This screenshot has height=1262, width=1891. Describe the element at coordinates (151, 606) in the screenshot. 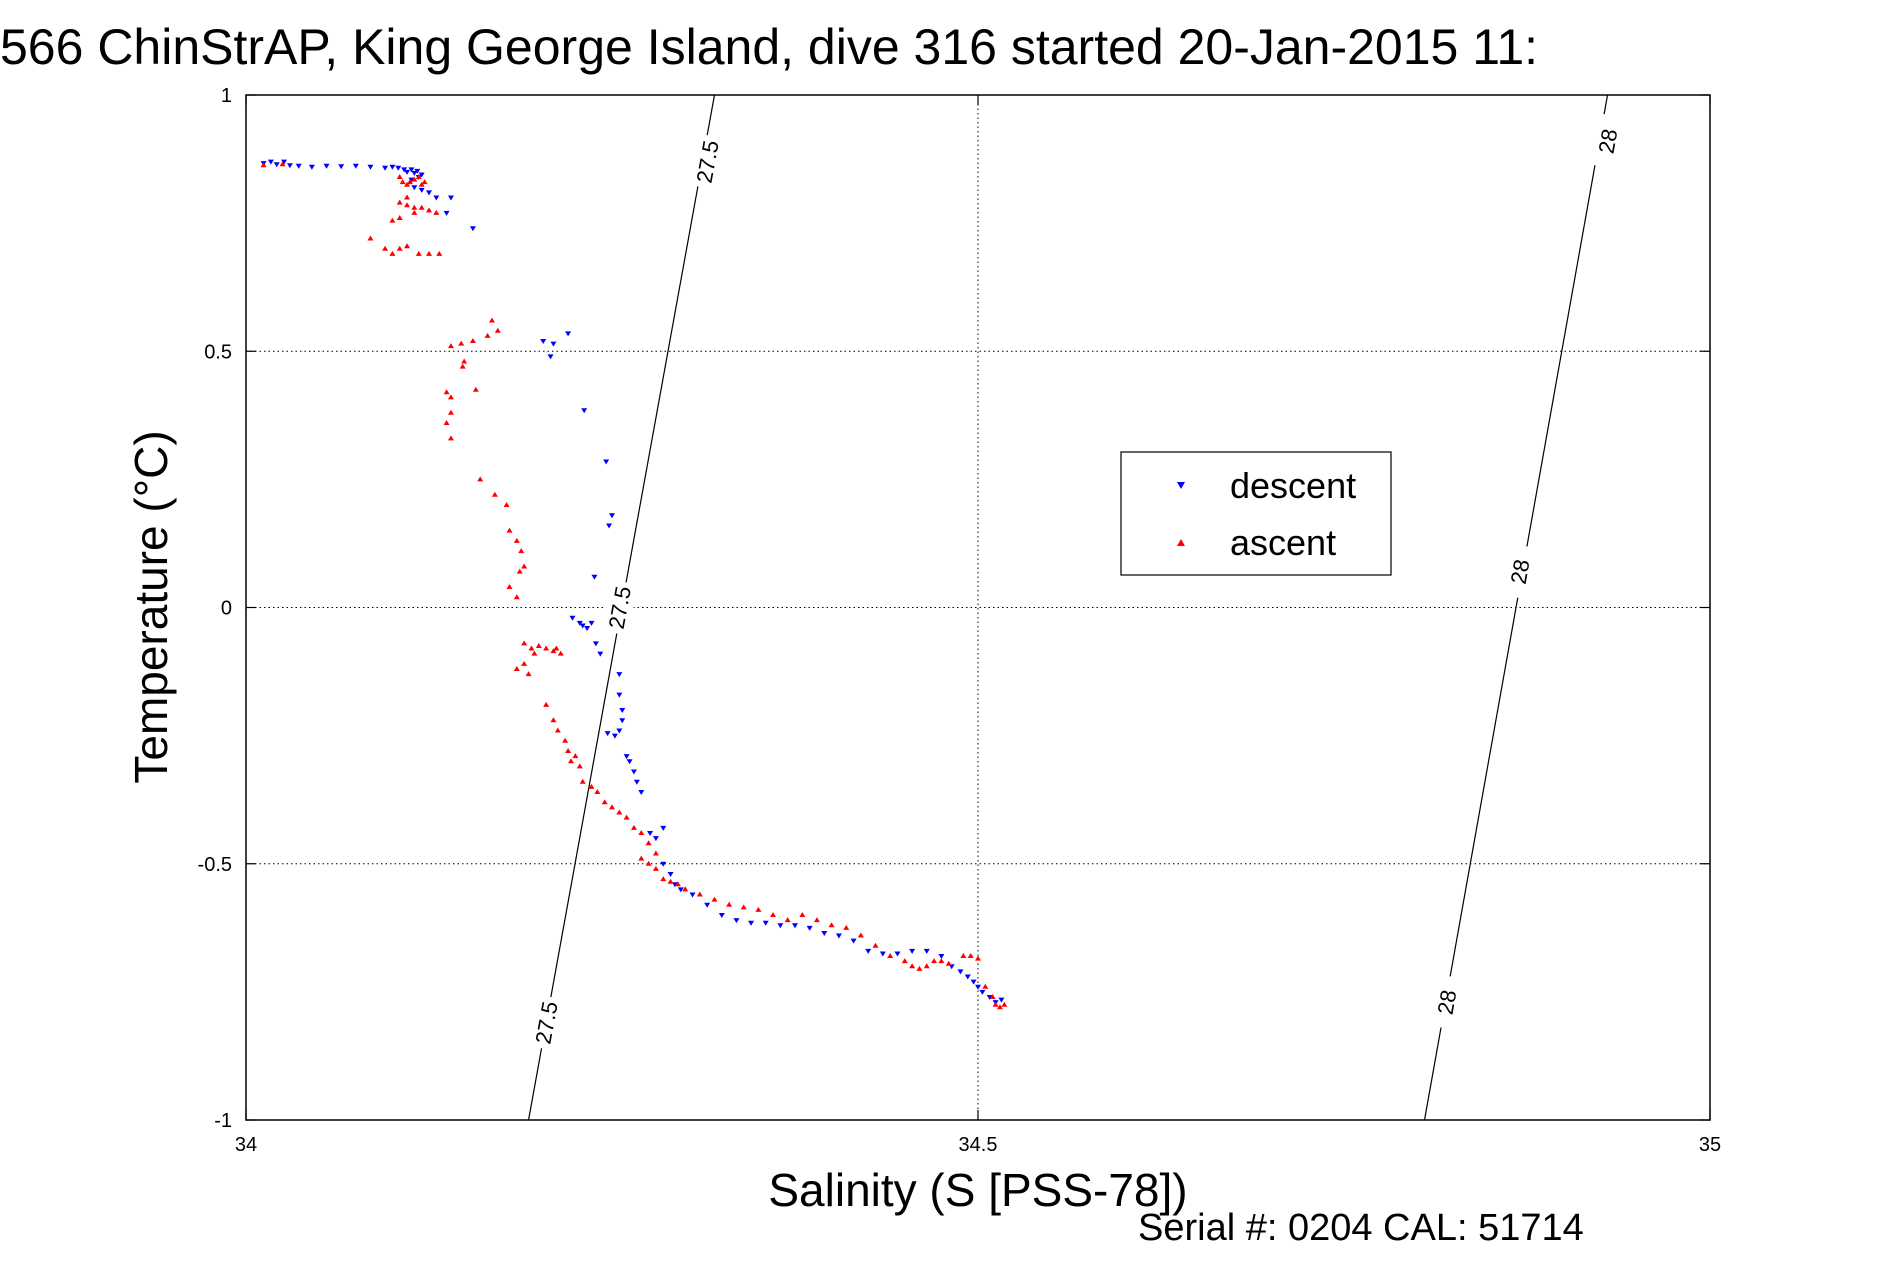

I see `y-axis-label: Temperature (°C)` at that location.